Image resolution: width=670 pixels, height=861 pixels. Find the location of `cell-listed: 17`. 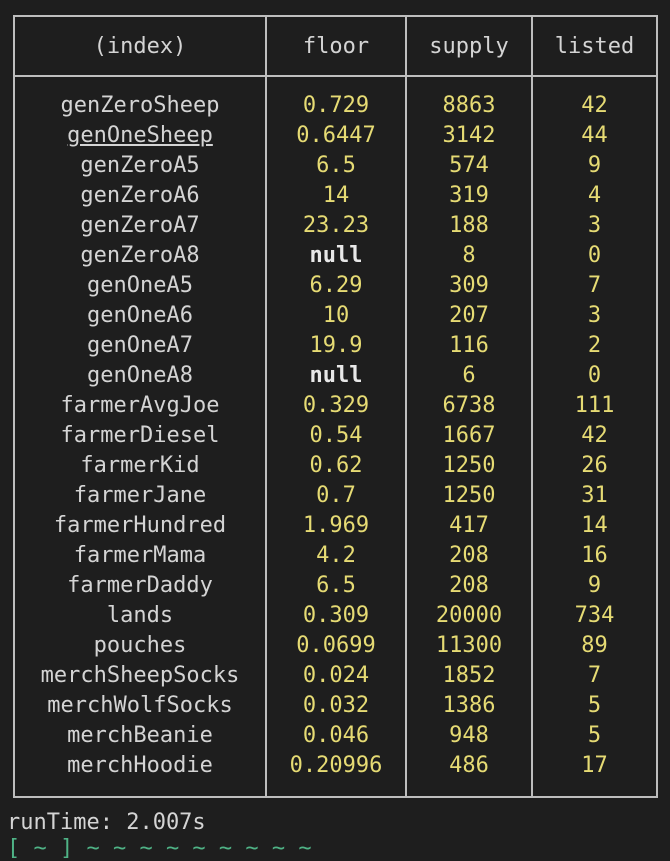

cell-listed: 17 is located at coordinates (594, 766).